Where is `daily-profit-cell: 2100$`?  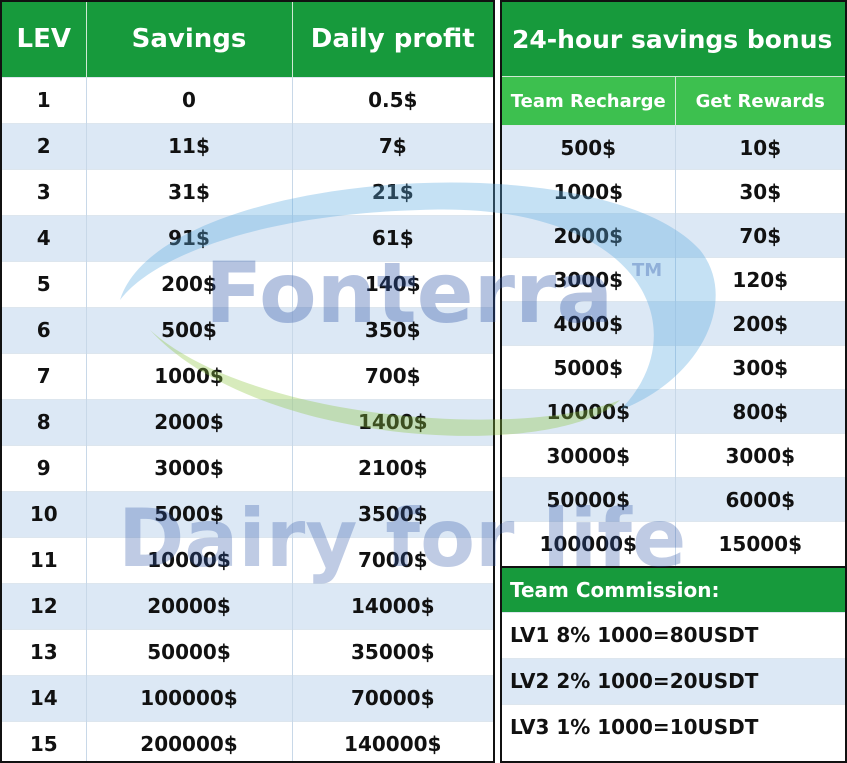
daily-profit-cell: 2100$ is located at coordinates (392, 467).